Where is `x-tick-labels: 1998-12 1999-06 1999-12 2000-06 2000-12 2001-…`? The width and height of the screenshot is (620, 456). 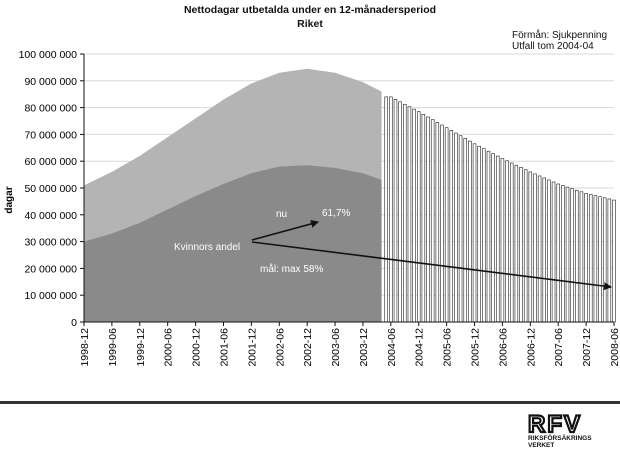
x-tick-labels: 1998-12 1999-06 1999-12 2000-06 2000-12 2001-… is located at coordinates (349, 347).